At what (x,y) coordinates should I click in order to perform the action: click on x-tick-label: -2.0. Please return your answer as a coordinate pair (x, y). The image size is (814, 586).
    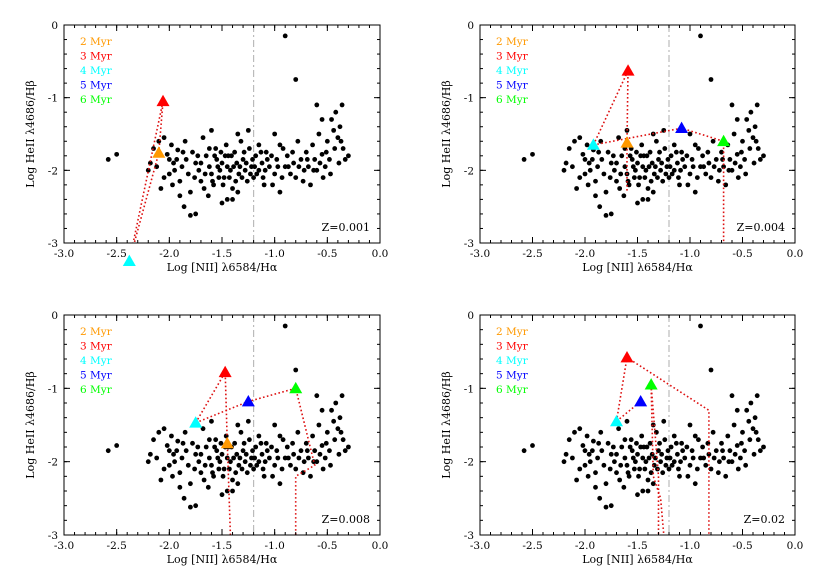
    Looking at the image, I should click on (169, 546).